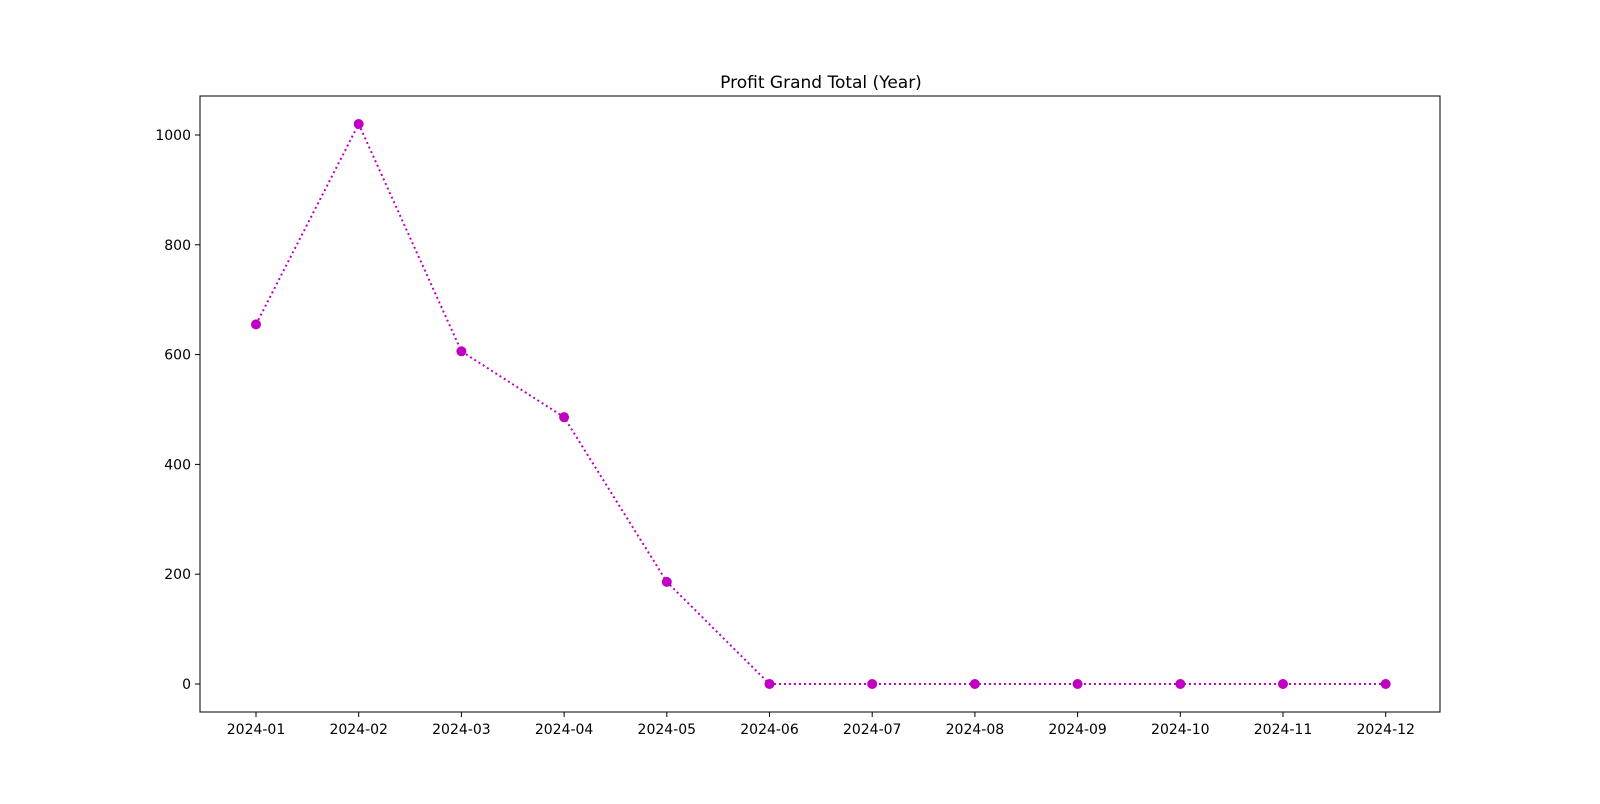 The width and height of the screenshot is (1600, 804). Describe the element at coordinates (173, 136) in the screenshot. I see `y-tick-label: 1000` at that location.